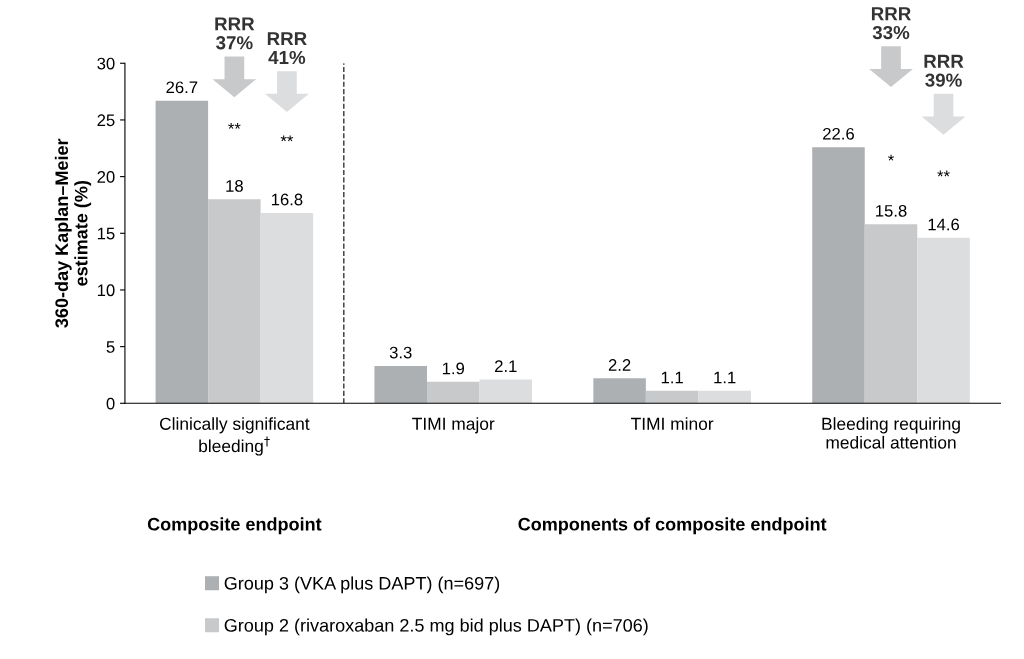 The image size is (1024, 659). I want to click on data-label: 2.2, so click(619, 365).